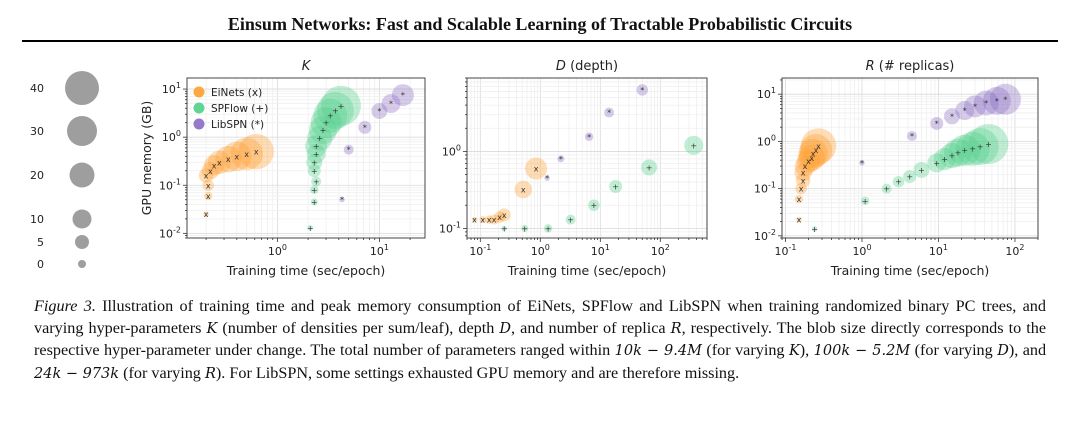 The height and width of the screenshot is (437, 1080). I want to click on caption-label: Figure 3., so click(65, 306).